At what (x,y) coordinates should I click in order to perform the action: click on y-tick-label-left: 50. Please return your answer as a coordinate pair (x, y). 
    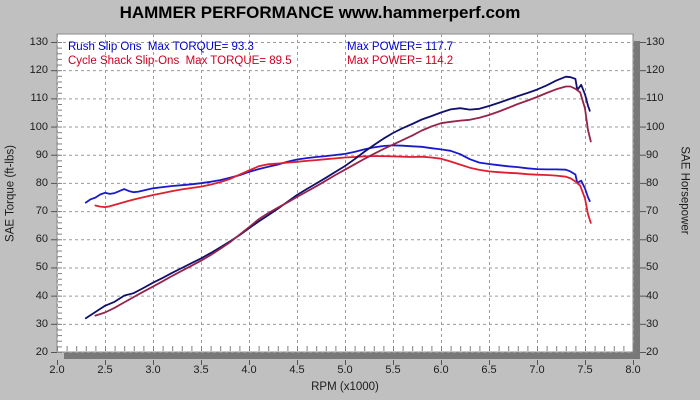
    Looking at the image, I should click on (41, 267).